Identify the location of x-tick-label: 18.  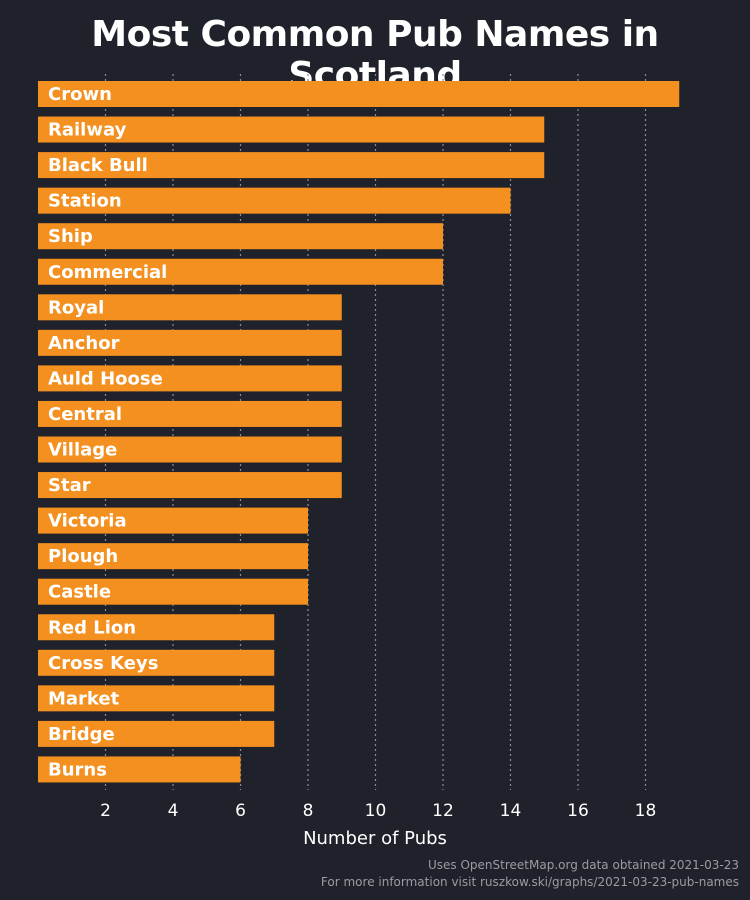
(646, 811).